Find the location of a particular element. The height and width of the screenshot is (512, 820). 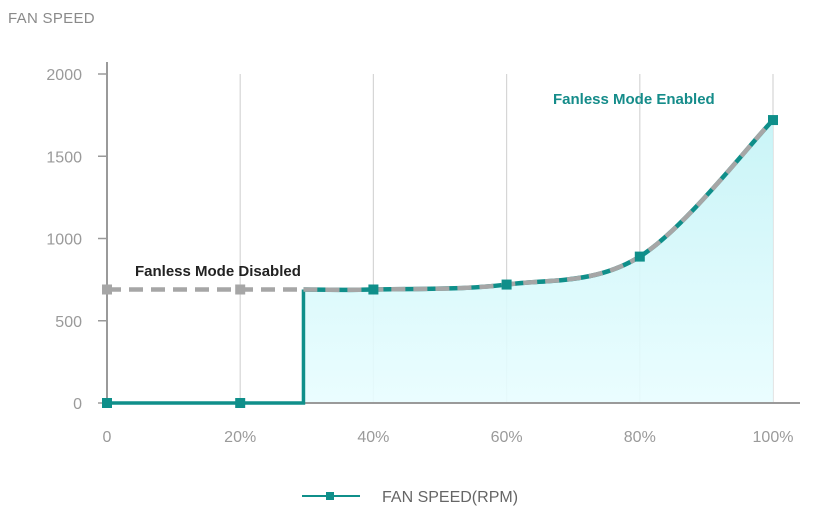

enabled-step-line is located at coordinates (206, 347).